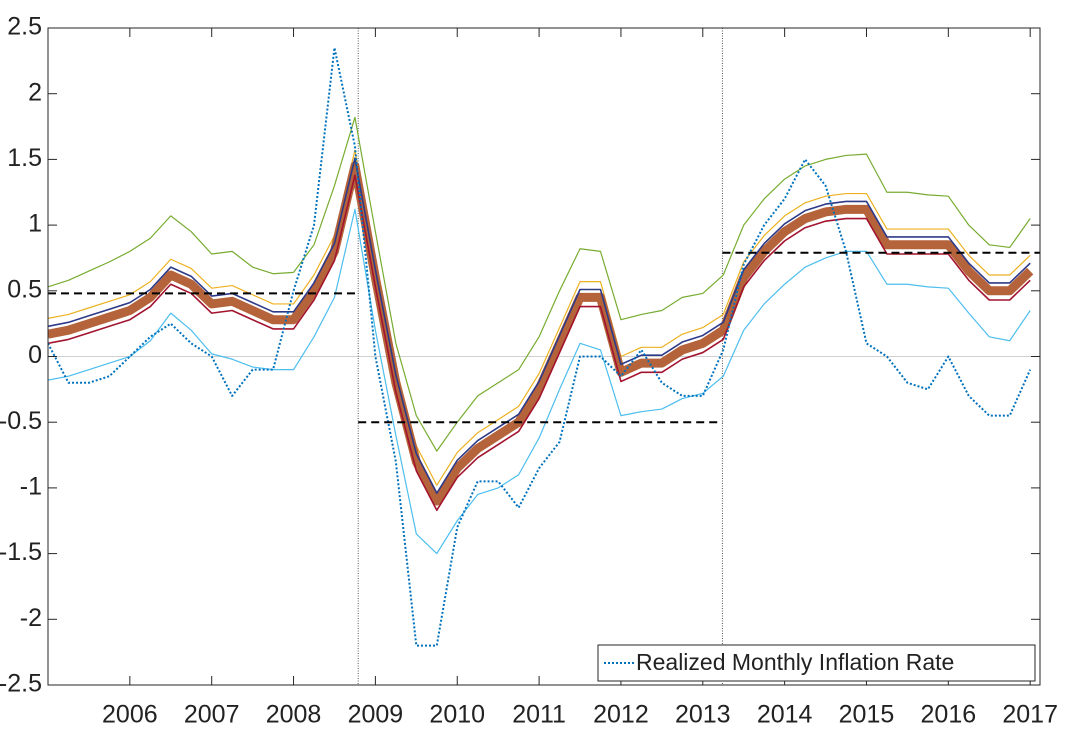  I want to click on y-tick-label: -2.5, so click(21, 684).